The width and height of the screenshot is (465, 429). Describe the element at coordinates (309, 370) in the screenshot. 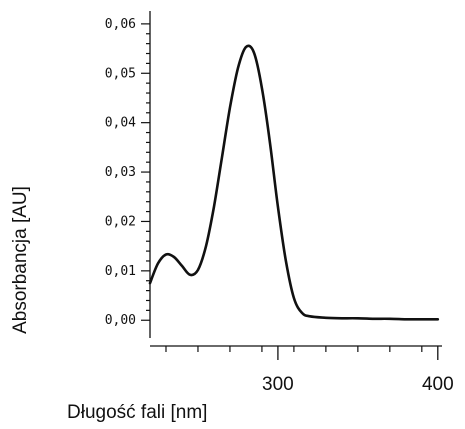

I see `x-ticks: 300 400` at that location.